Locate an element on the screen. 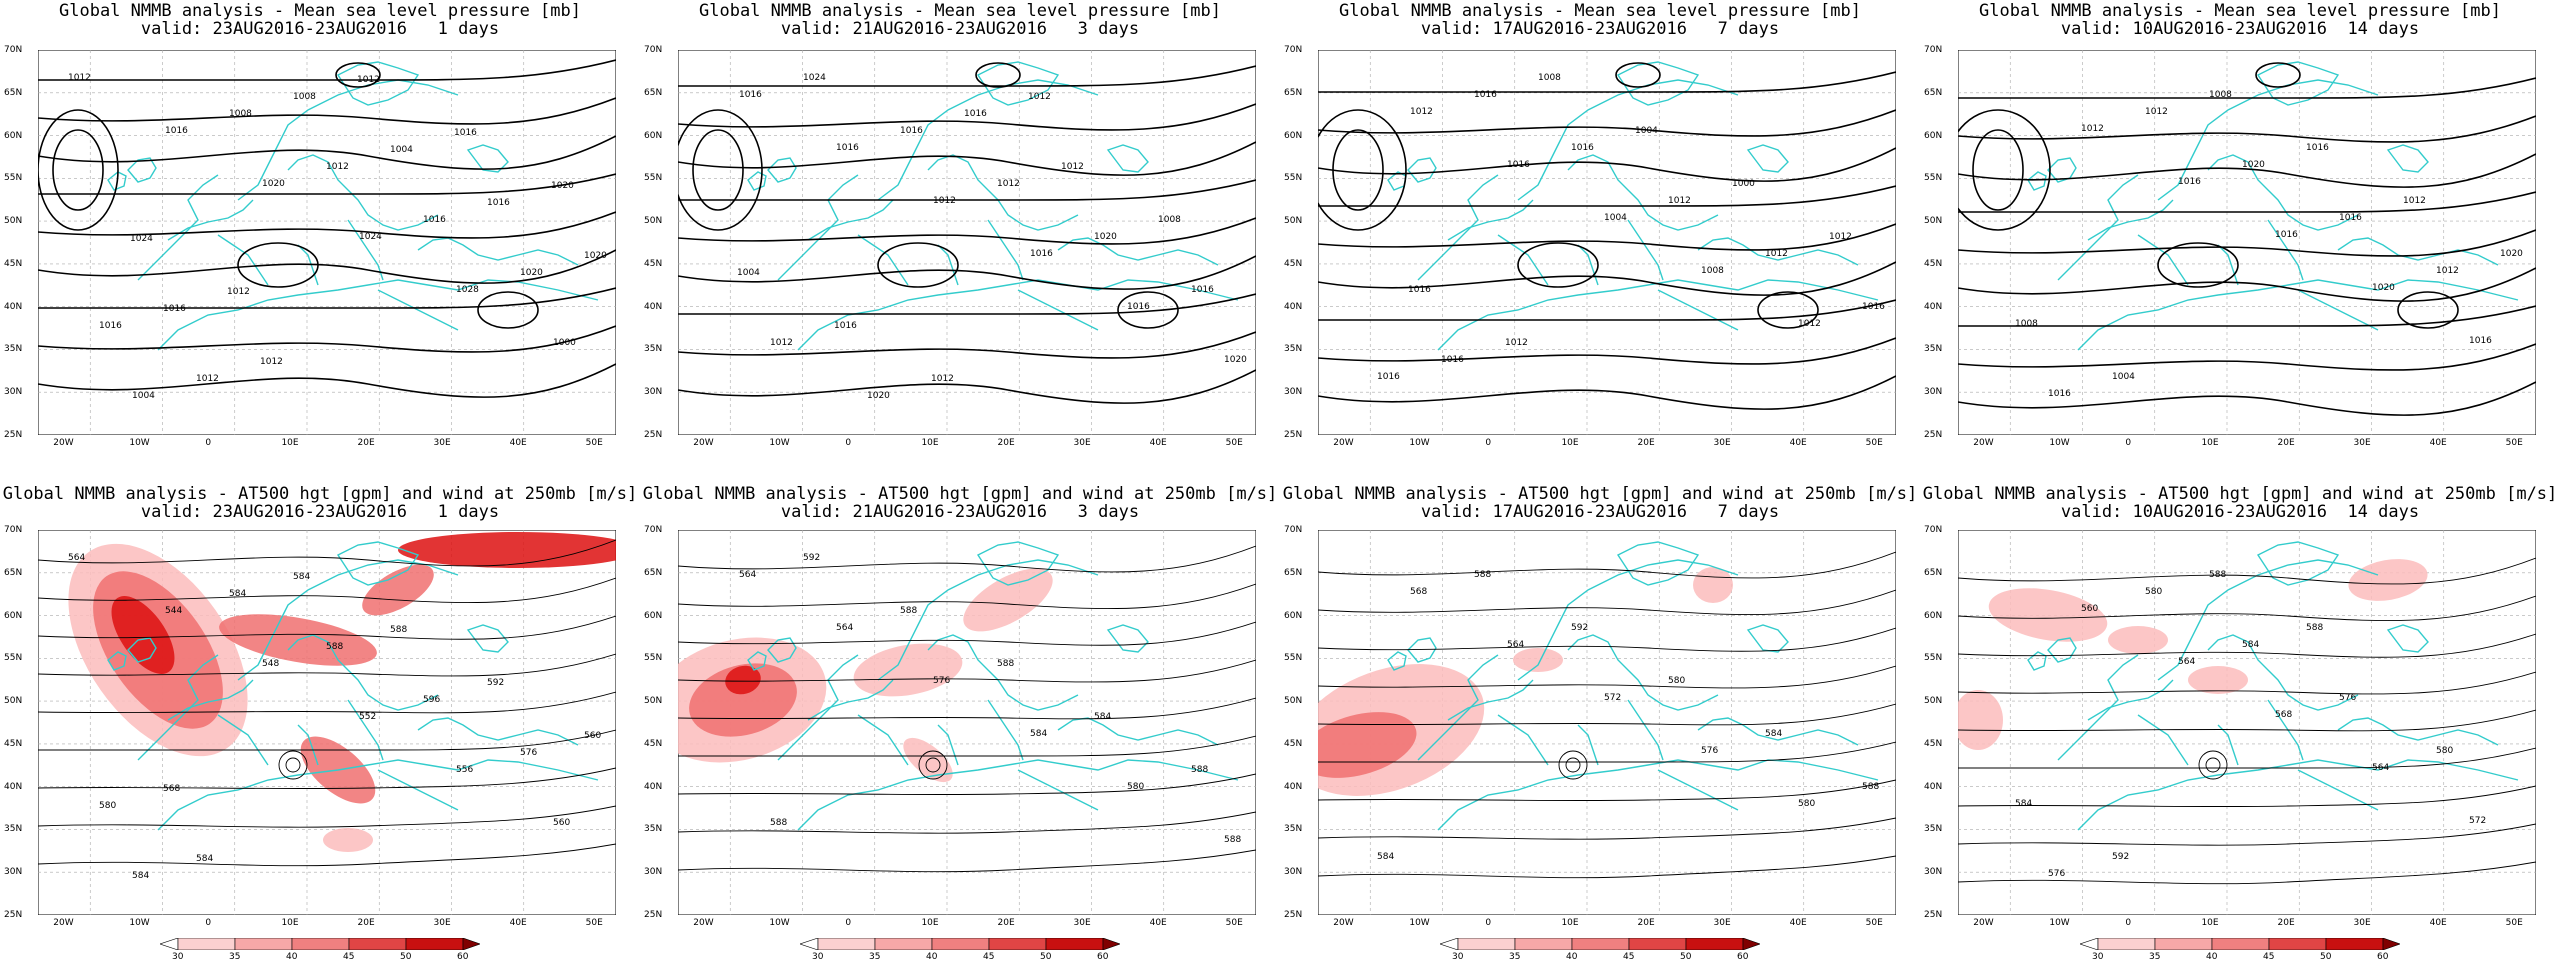  contour-label: 576 is located at coordinates (2347, 698).